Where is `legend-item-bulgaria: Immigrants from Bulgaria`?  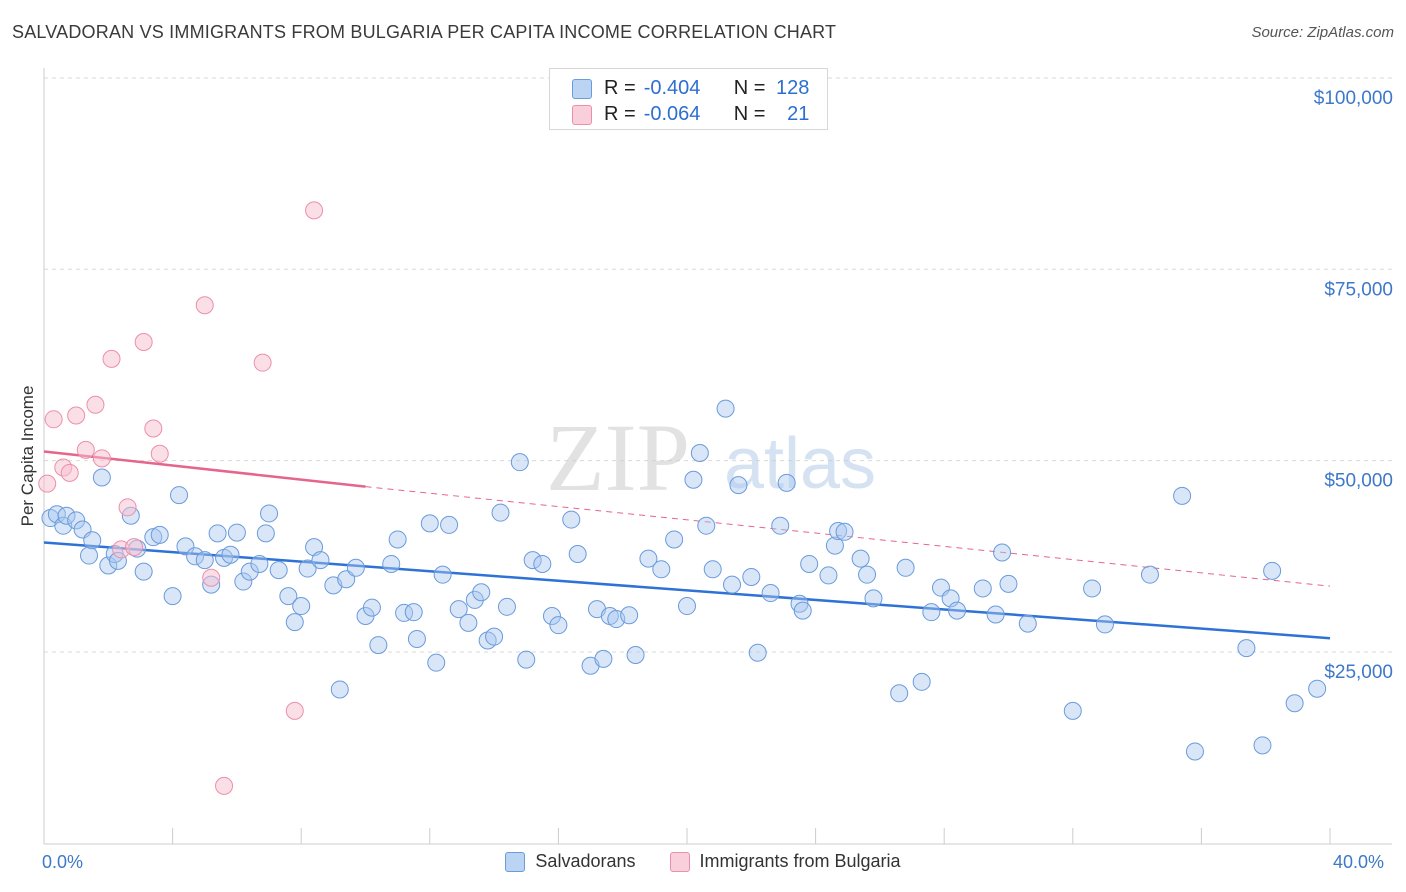 legend-item-bulgaria: Immigrants from Bulgaria is located at coordinates (785, 861).